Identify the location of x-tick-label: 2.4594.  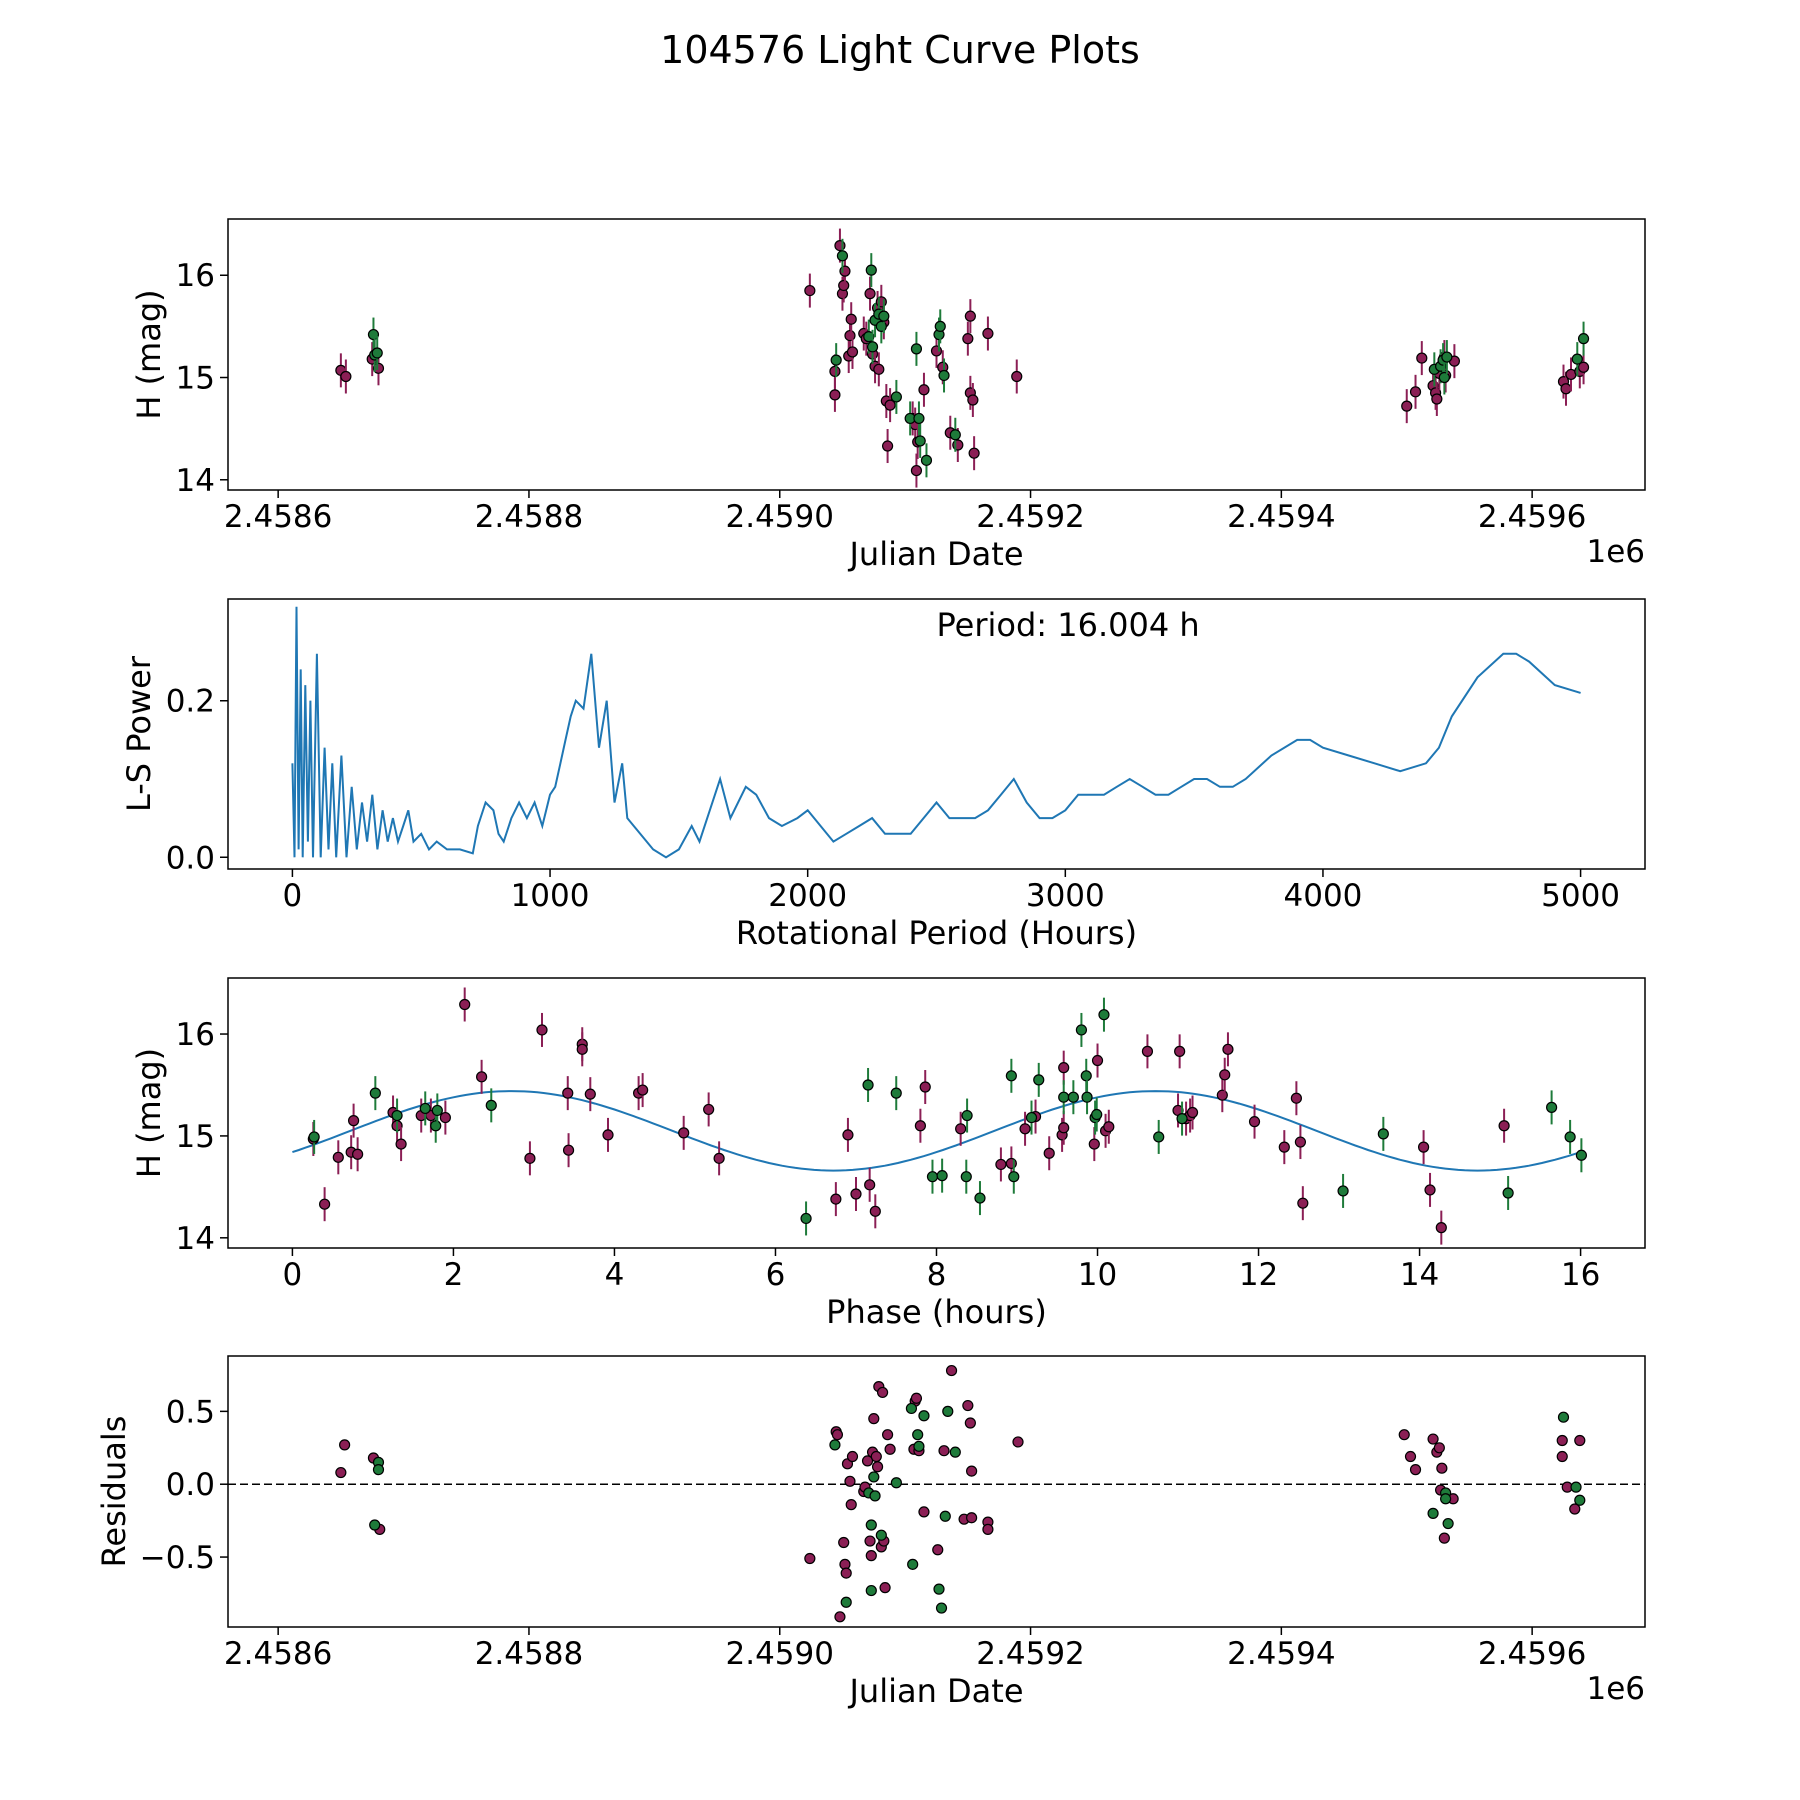
(1281, 517).